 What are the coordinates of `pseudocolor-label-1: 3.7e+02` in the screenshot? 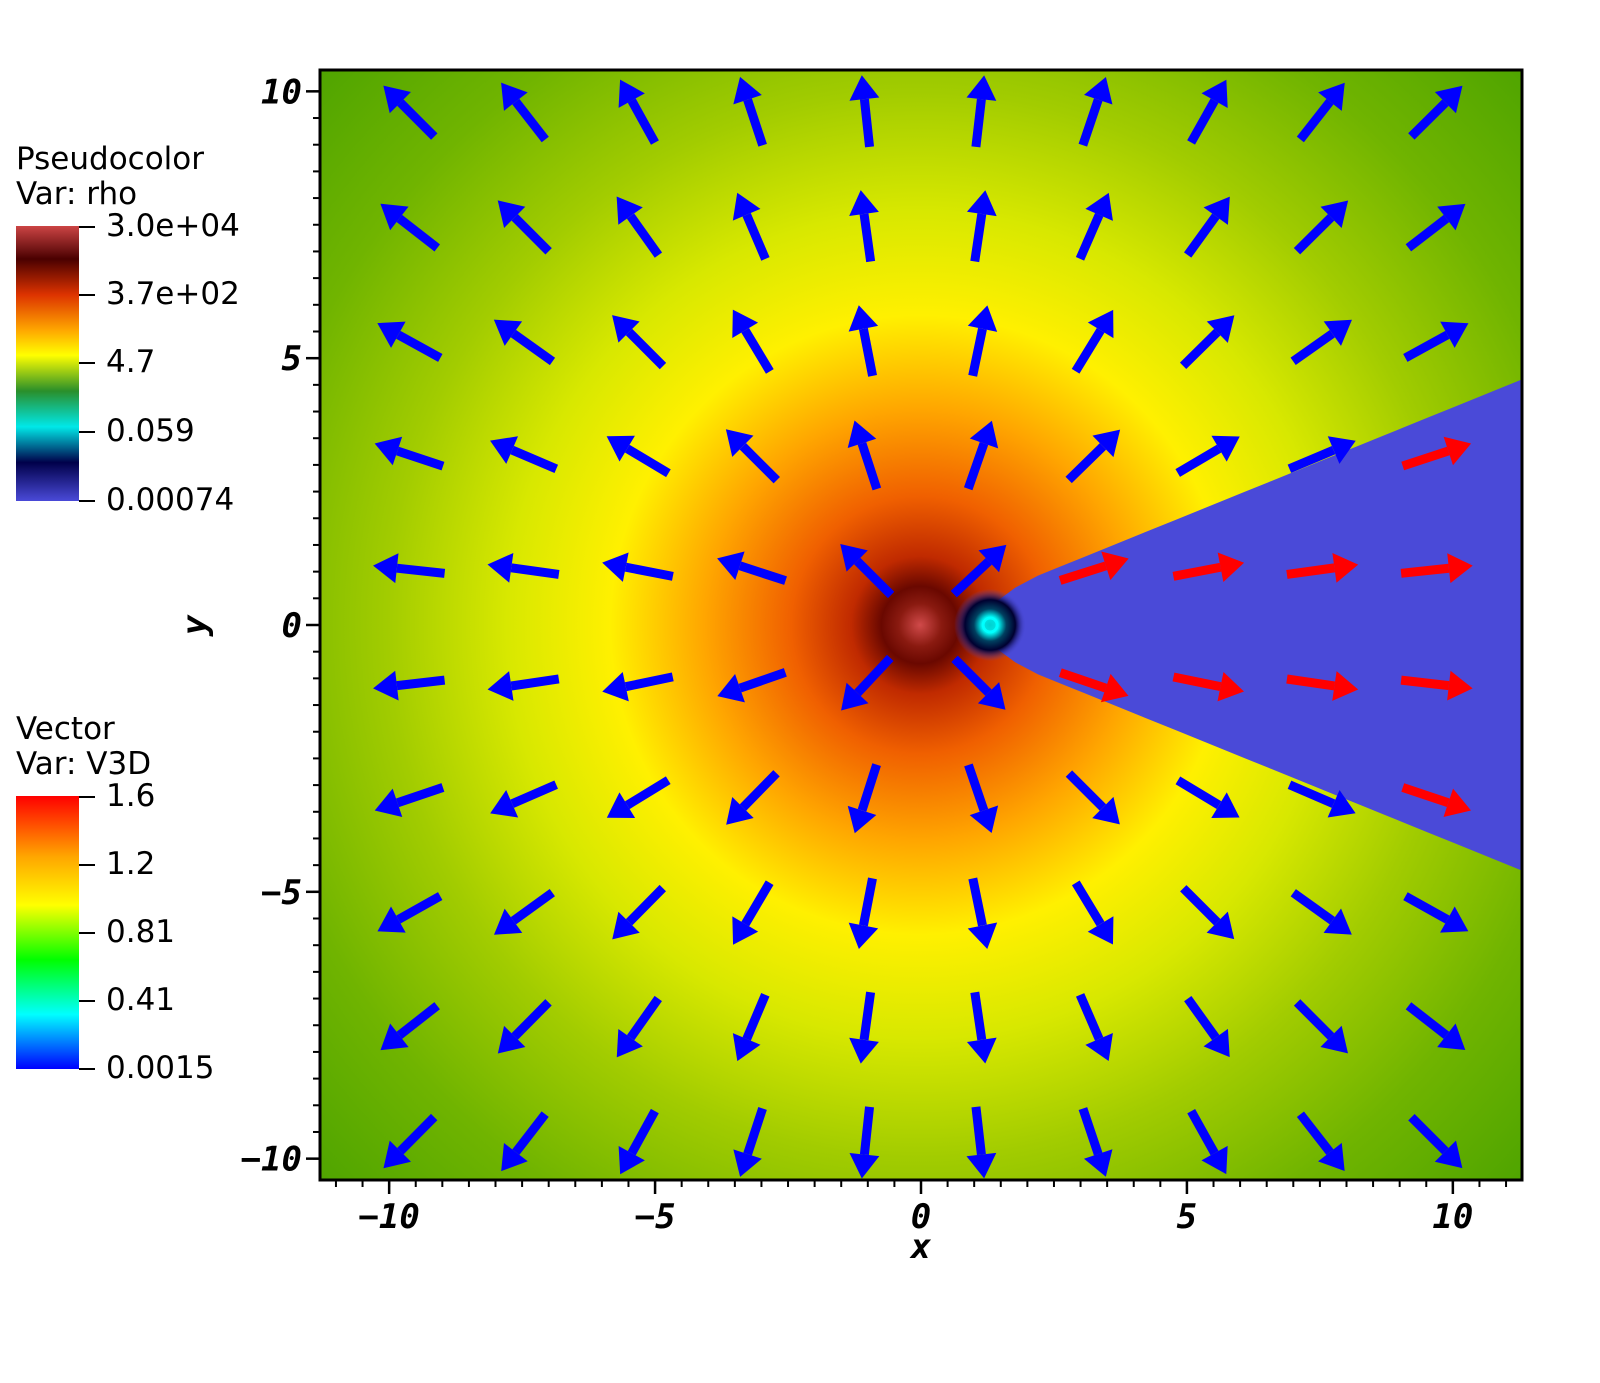 It's located at (173, 294).